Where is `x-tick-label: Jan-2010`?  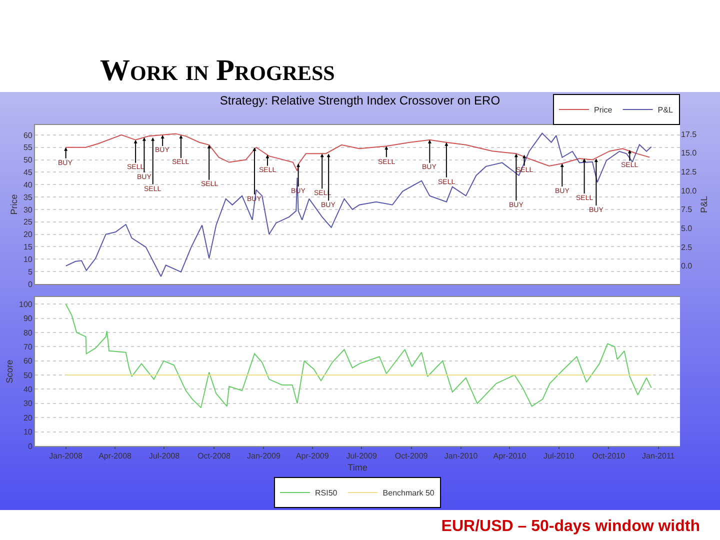
x-tick-label: Jan-2010 is located at coordinates (461, 456).